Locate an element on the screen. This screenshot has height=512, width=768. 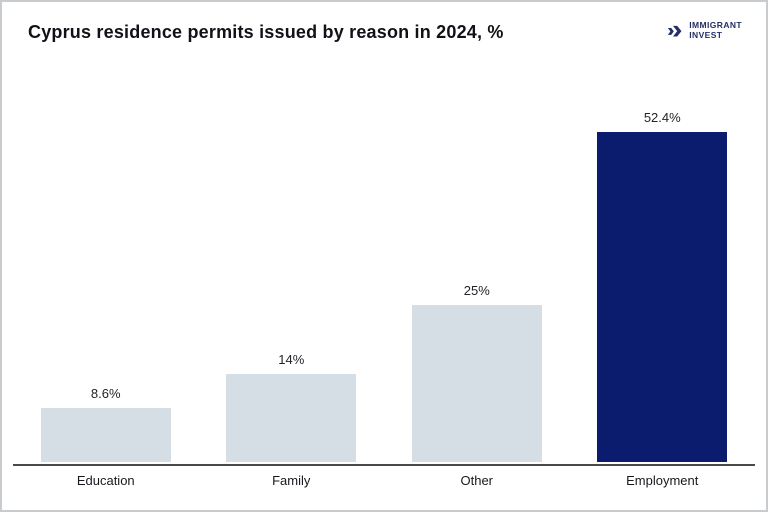
bar-slot-other: 25% is located at coordinates (477, 372).